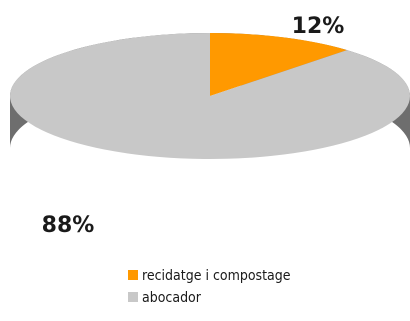 The image size is (410, 321). What do you see at coordinates (133, 275) in the screenshot?
I see `legend-swatch-recycling` at bounding box center [133, 275].